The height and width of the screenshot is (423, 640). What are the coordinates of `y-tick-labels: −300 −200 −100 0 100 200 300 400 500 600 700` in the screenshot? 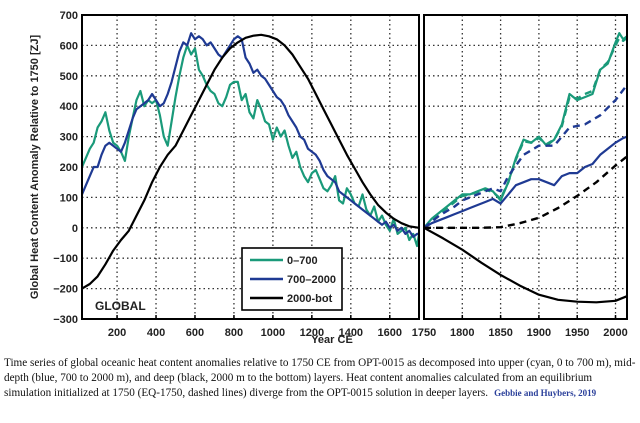 It's located at (65, 168).